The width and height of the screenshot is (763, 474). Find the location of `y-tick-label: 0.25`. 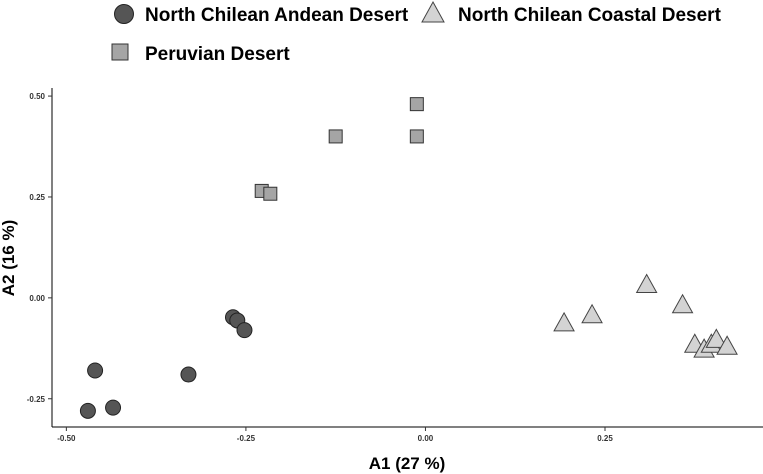

y-tick-label: 0.25 is located at coordinates (37, 197).